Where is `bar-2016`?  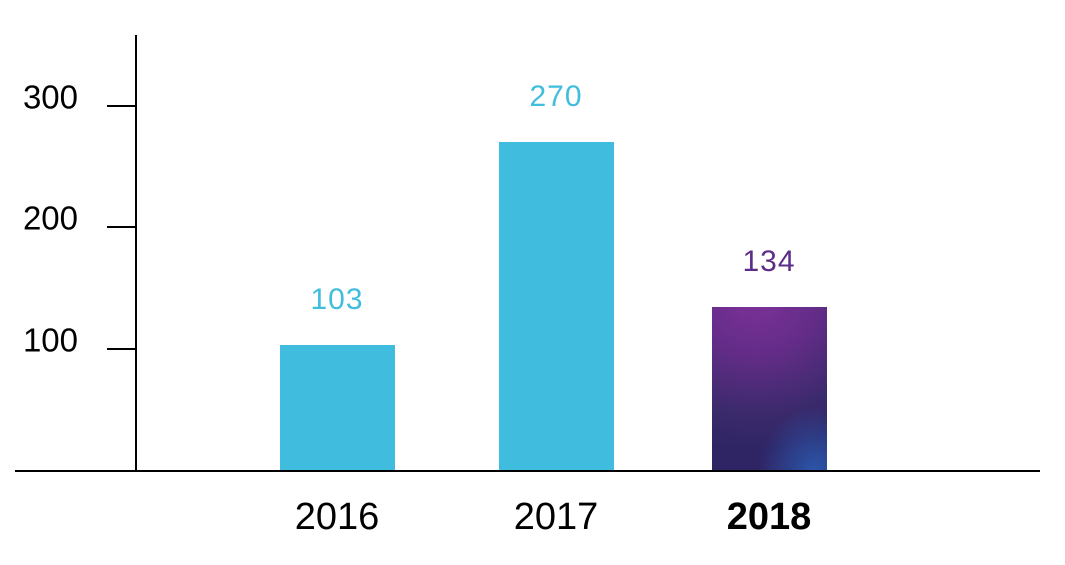
bar-2016 is located at coordinates (337, 407).